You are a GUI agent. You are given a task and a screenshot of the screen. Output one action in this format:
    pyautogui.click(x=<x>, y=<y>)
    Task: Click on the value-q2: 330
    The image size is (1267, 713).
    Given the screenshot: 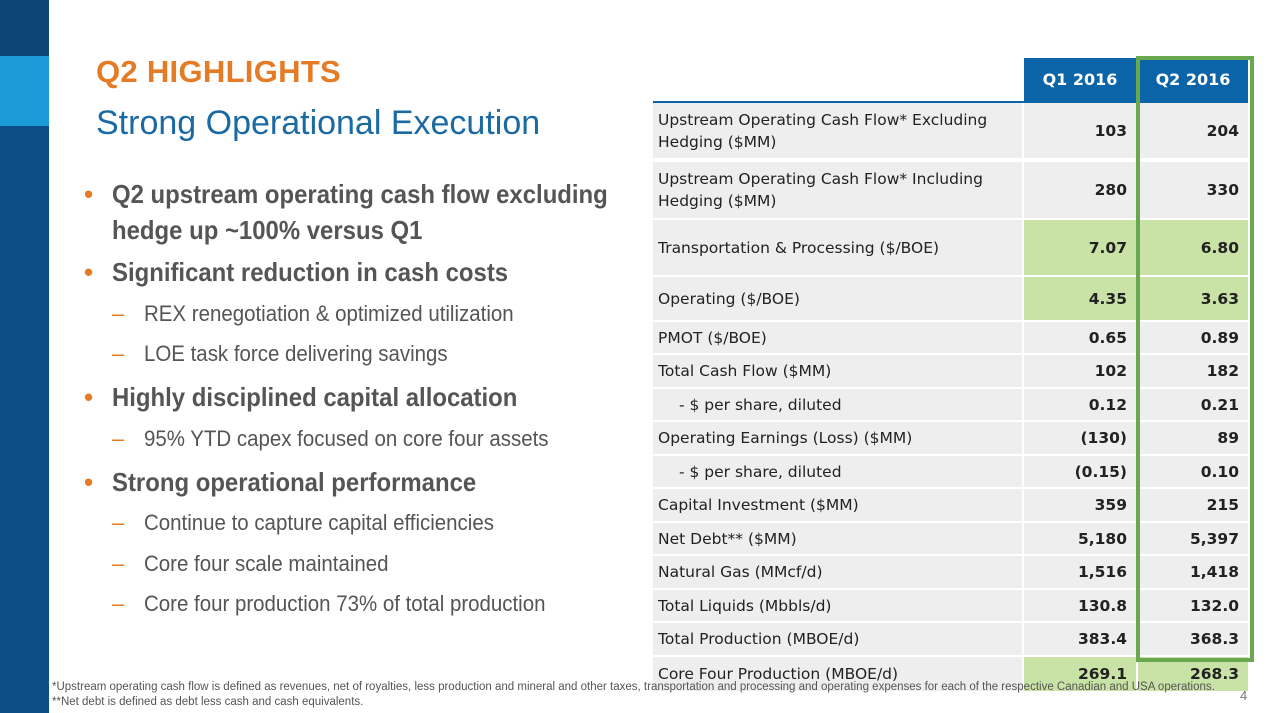 What is the action you would take?
    pyautogui.click(x=1193, y=190)
    